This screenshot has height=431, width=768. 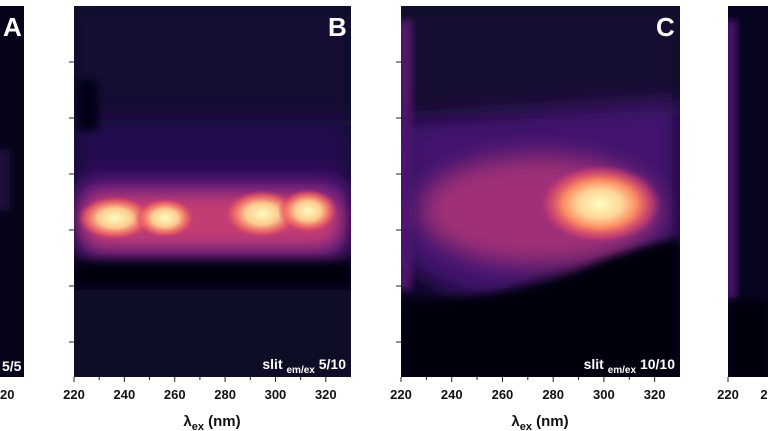 What do you see at coordinates (748, 338) in the screenshot?
I see `panel-d-bottom` at bounding box center [748, 338].